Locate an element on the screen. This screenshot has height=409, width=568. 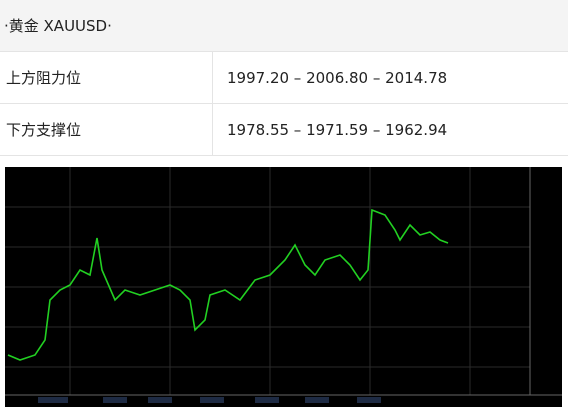
label-cell: 下方支撑位 is located at coordinates (106, 129).